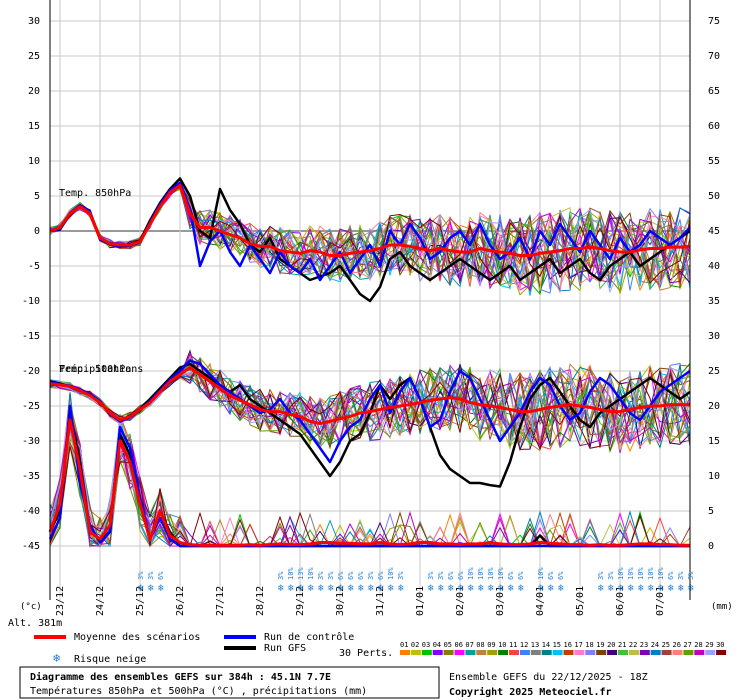 This screenshot has width=740, height=700. I want to click on t850-label: Temp. 850hPa, so click(95, 193).